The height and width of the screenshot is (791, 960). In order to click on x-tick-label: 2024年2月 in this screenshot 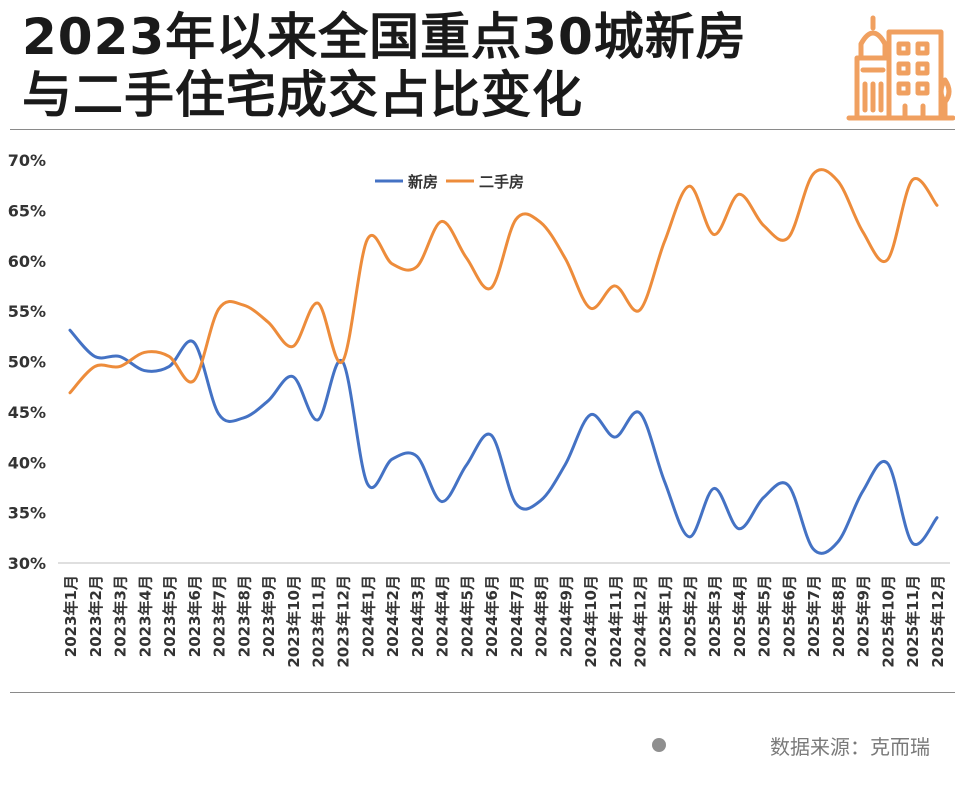, I will do `click(393, 616)`.